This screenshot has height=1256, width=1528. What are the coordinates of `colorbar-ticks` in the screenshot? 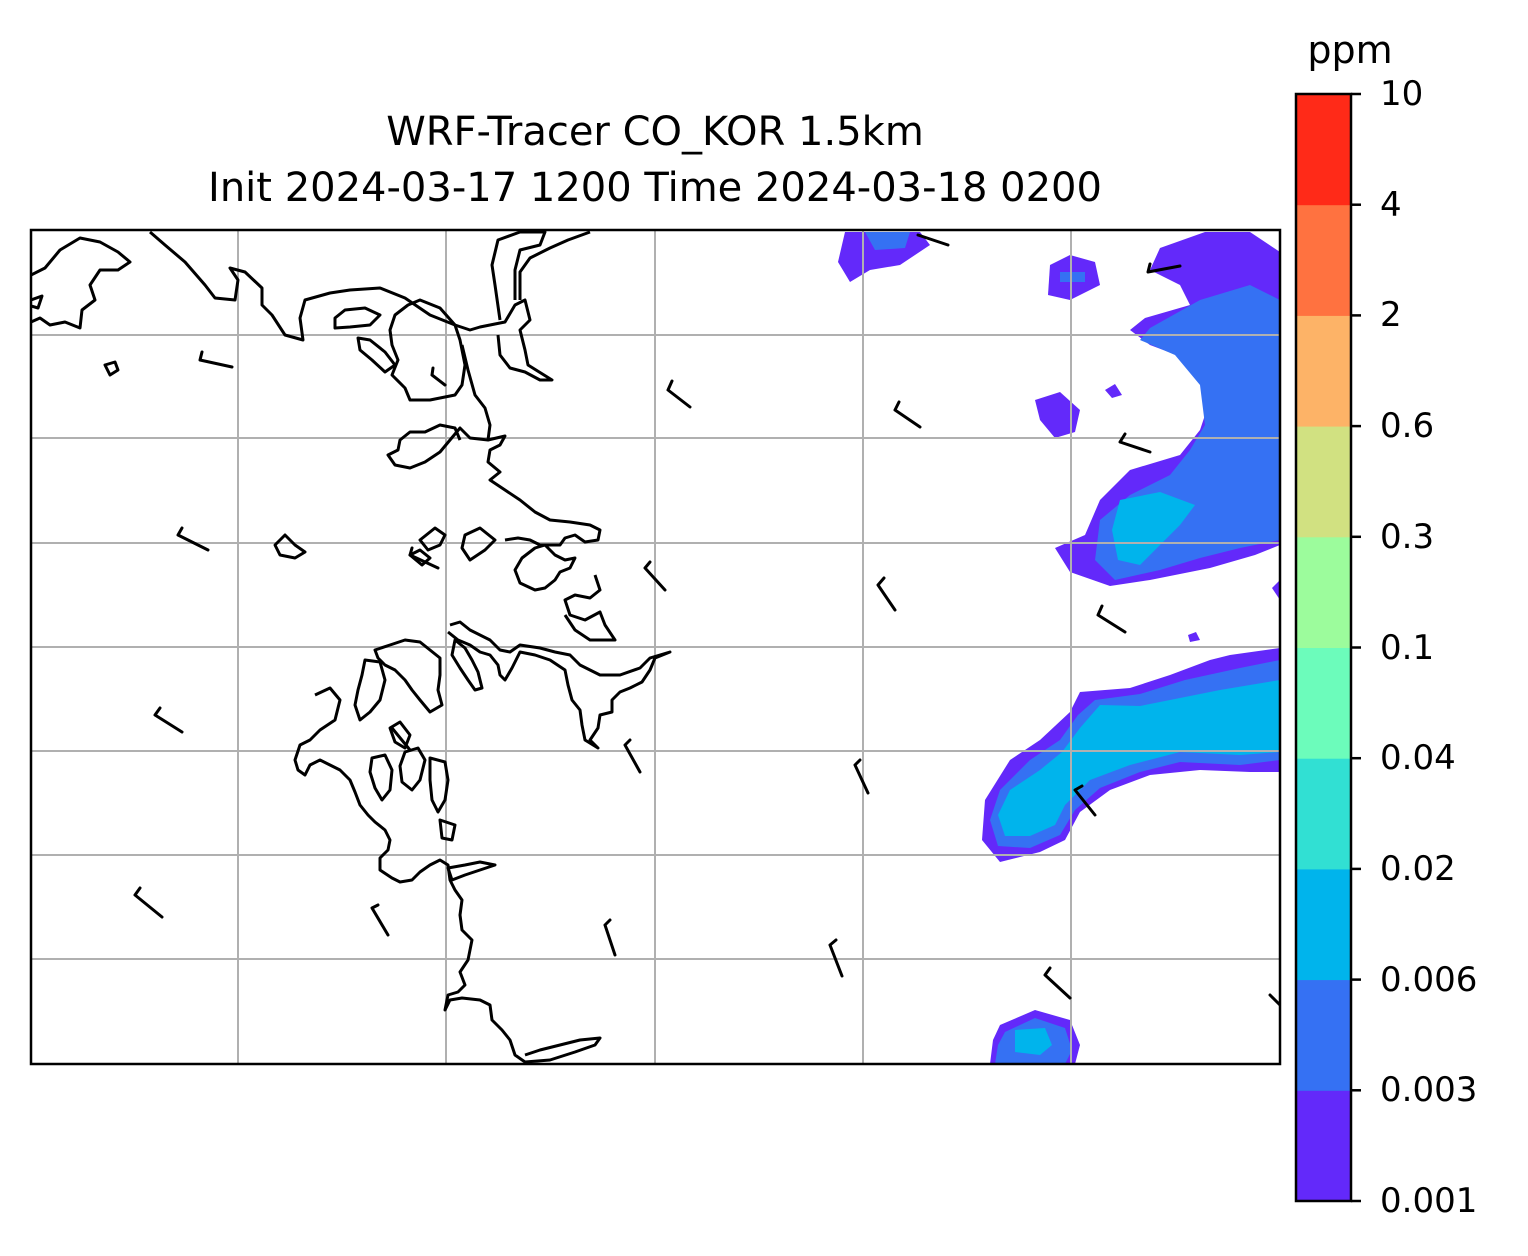 It's located at (1356, 647).